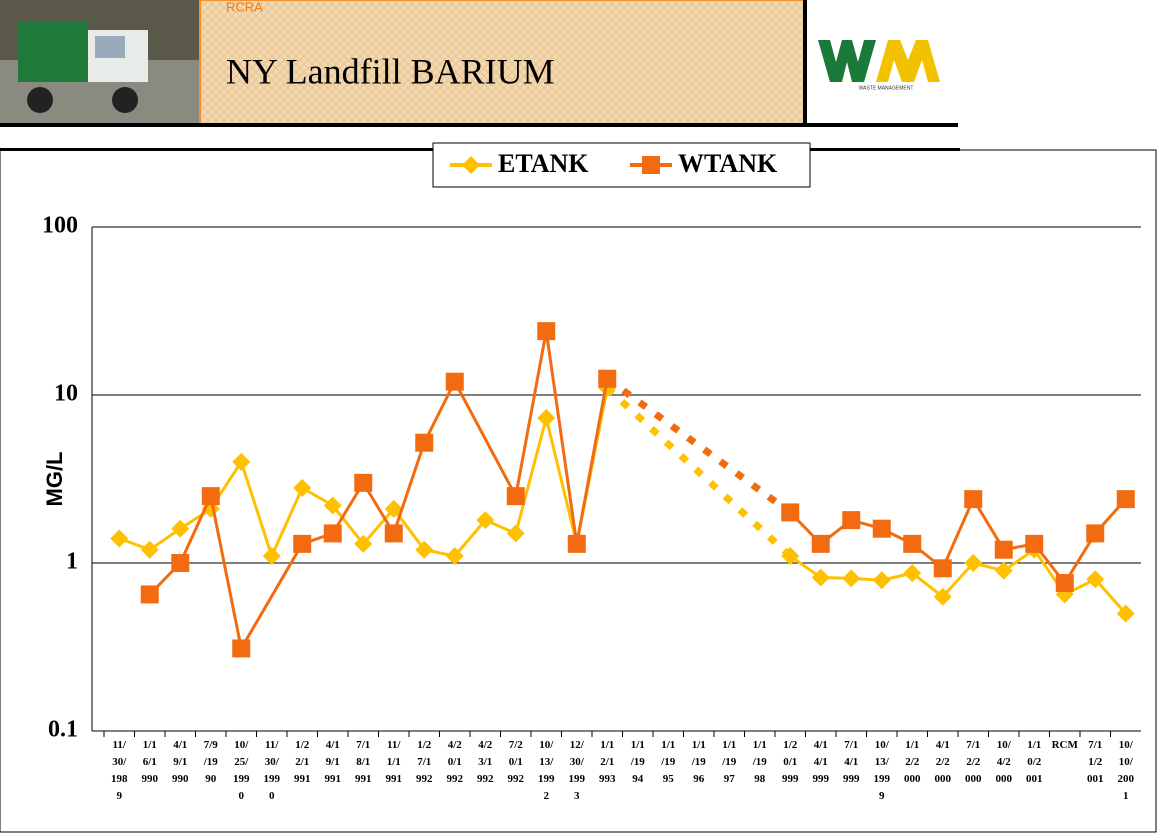 The image size is (1157, 838). I want to click on x-tick-label: 1/1 2/2 000, so click(912, 762).